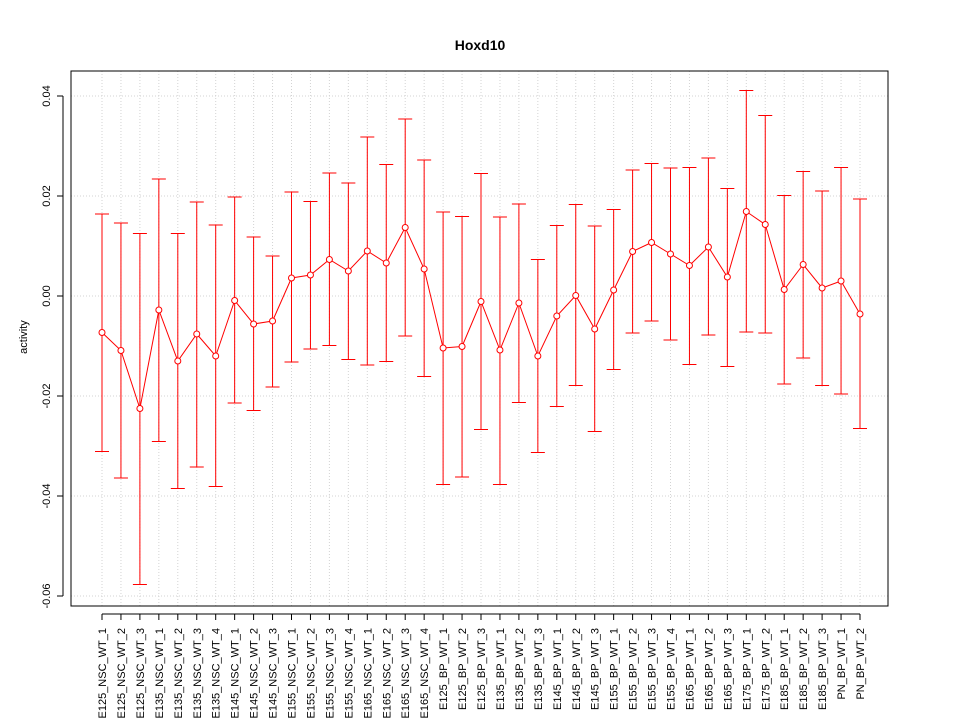 The image size is (960, 720). Describe the element at coordinates (823, 669) in the screenshot. I see `x-tick-label: E185_BP_WT_3` at that location.